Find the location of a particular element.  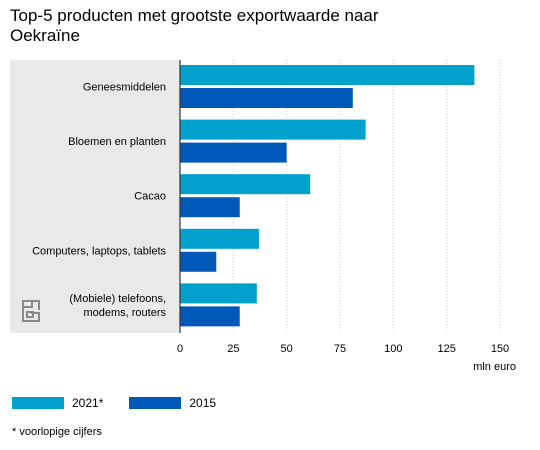

legend-swatch-2021 is located at coordinates (38, 403).